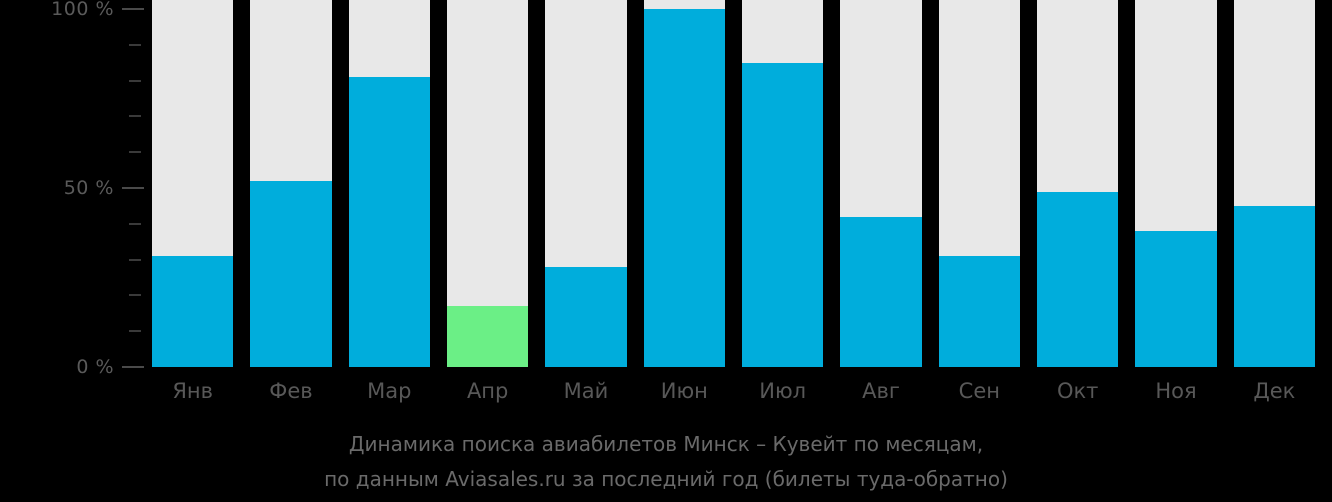 The height and width of the screenshot is (502, 1332). I want to click on x-axis-label: Май, so click(586, 391).